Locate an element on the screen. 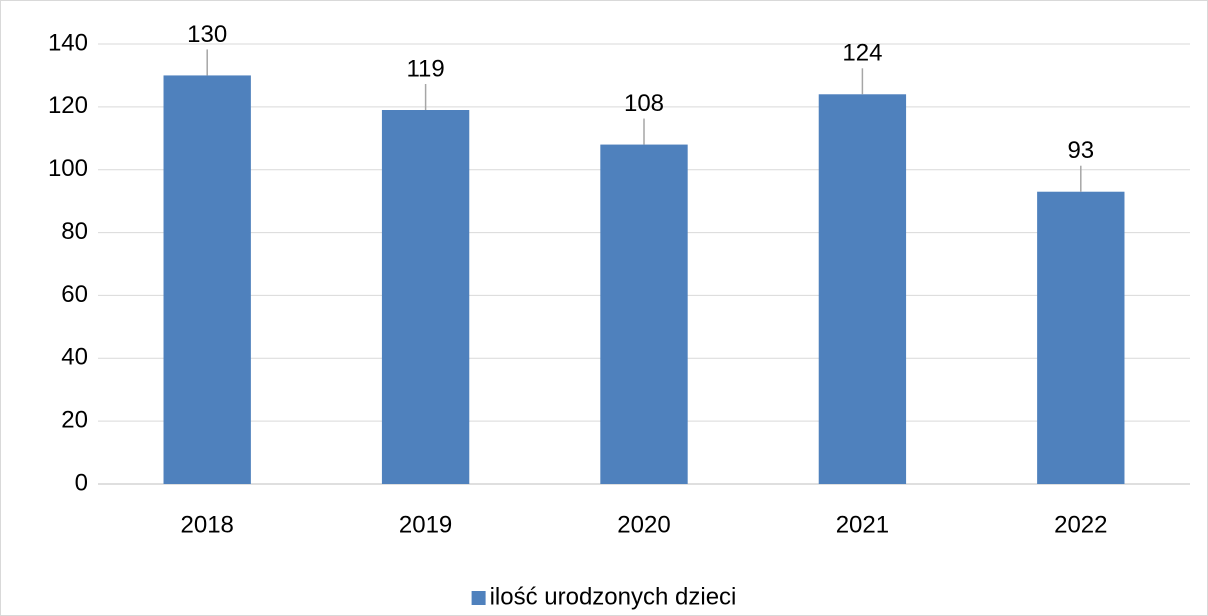  y-tick-label: 40 is located at coordinates (74, 357).